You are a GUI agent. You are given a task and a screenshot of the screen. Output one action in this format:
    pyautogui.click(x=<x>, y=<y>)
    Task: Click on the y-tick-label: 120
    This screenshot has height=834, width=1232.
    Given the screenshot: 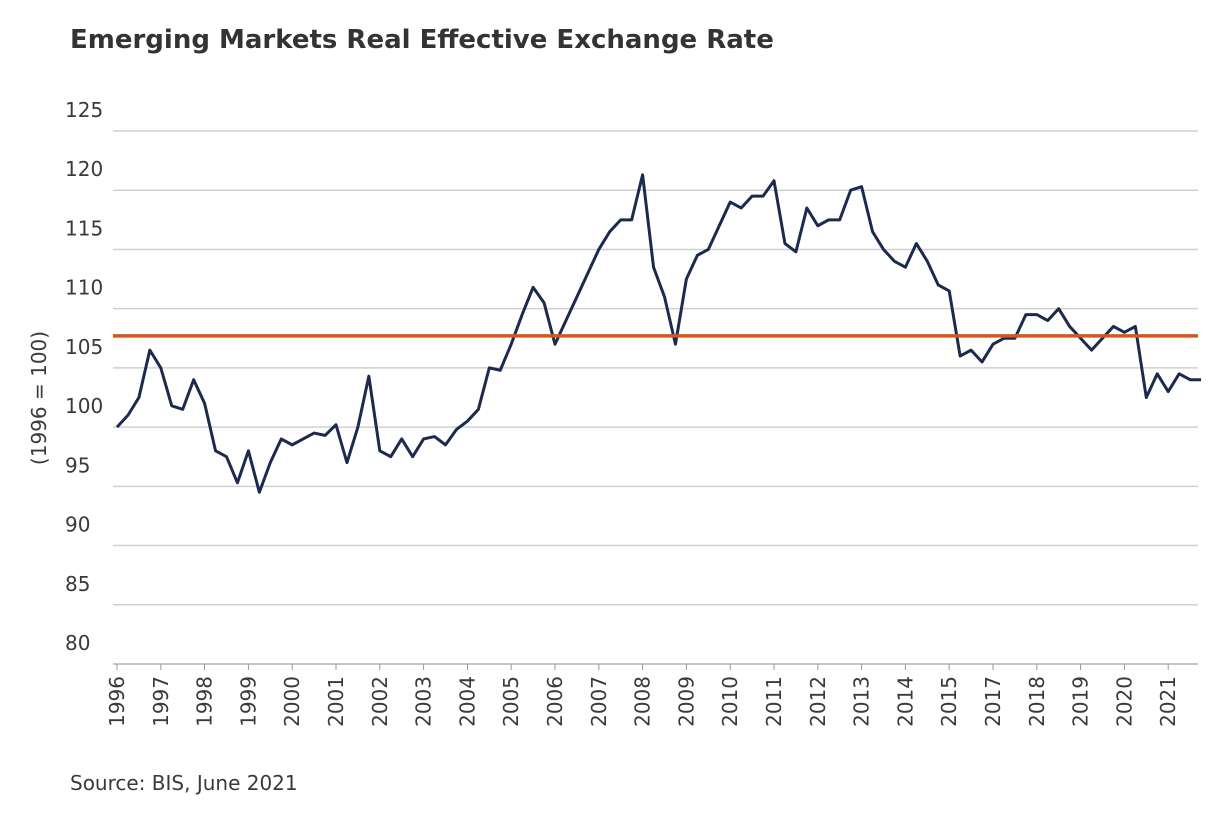 What is the action you would take?
    pyautogui.click(x=84, y=169)
    